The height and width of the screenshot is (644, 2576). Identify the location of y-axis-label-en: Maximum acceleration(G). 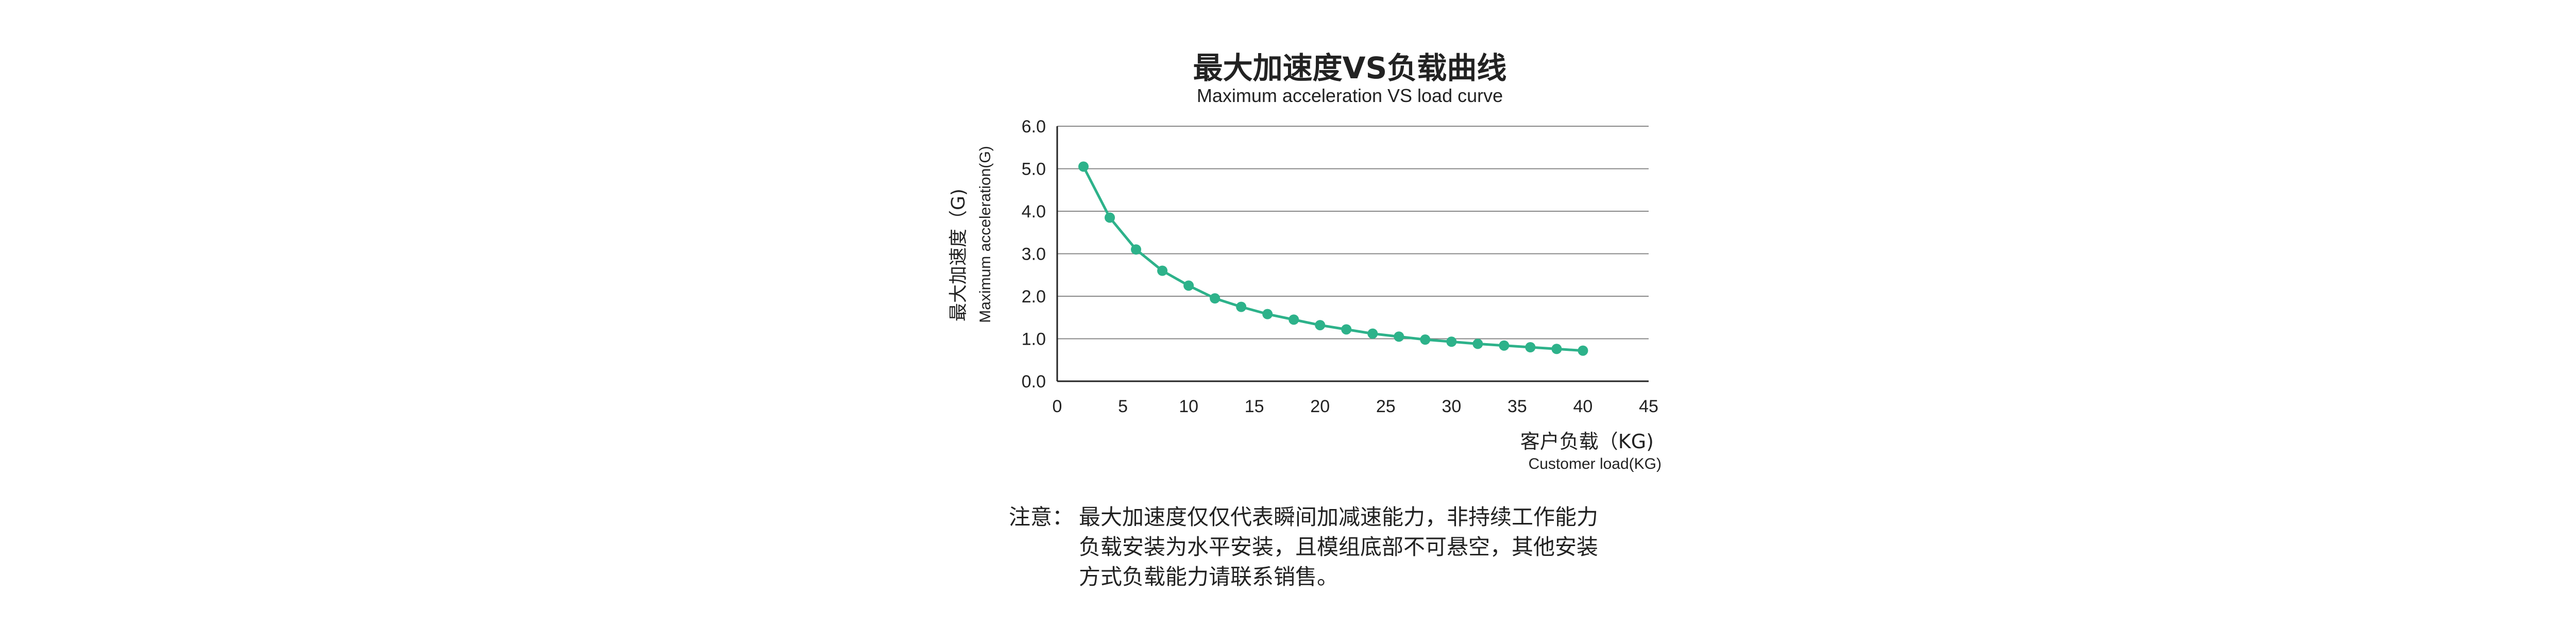
(985, 234).